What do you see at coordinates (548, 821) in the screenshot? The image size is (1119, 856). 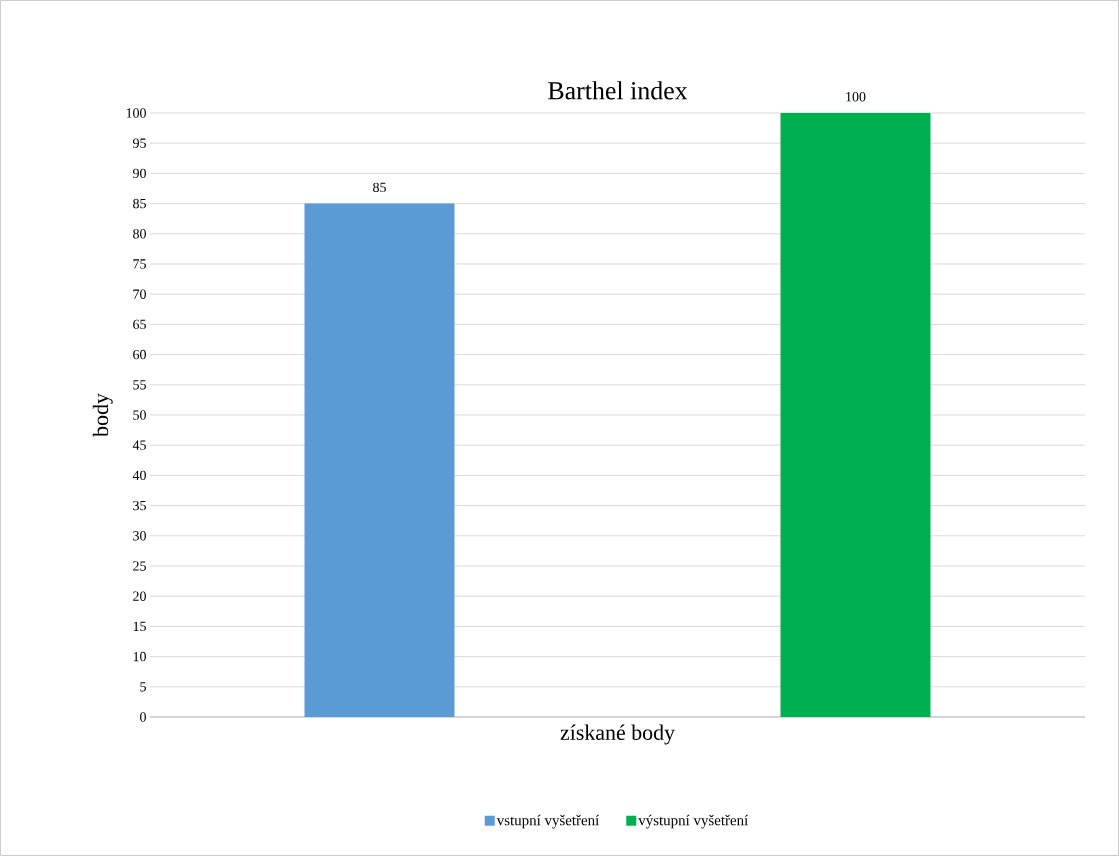 I see `legend-label: vstupní vyšetření` at bounding box center [548, 821].